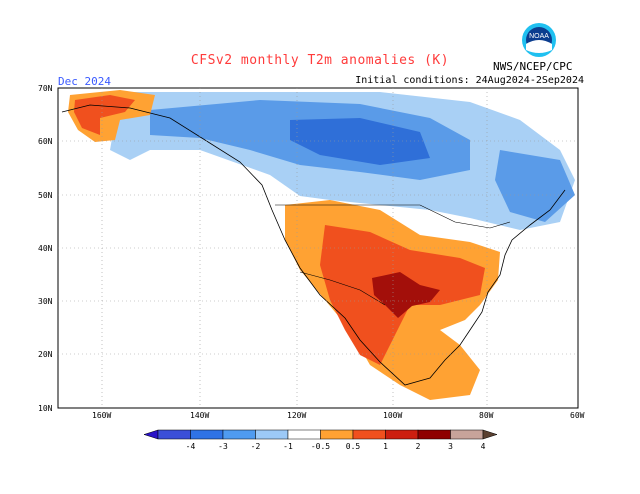  Describe the element at coordinates (320, 446) in the screenshot. I see `colorbar-label: -0.5` at that location.